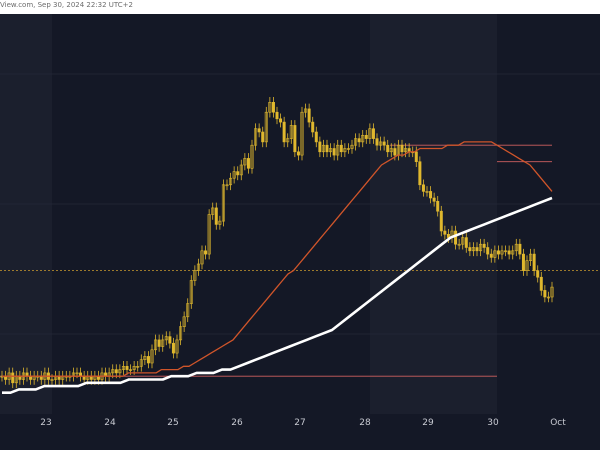 Image resolution: width=600 pixels, height=450 pixels. Describe the element at coordinates (172, 423) in the screenshot. I see `x-tick-label: 25` at that location.